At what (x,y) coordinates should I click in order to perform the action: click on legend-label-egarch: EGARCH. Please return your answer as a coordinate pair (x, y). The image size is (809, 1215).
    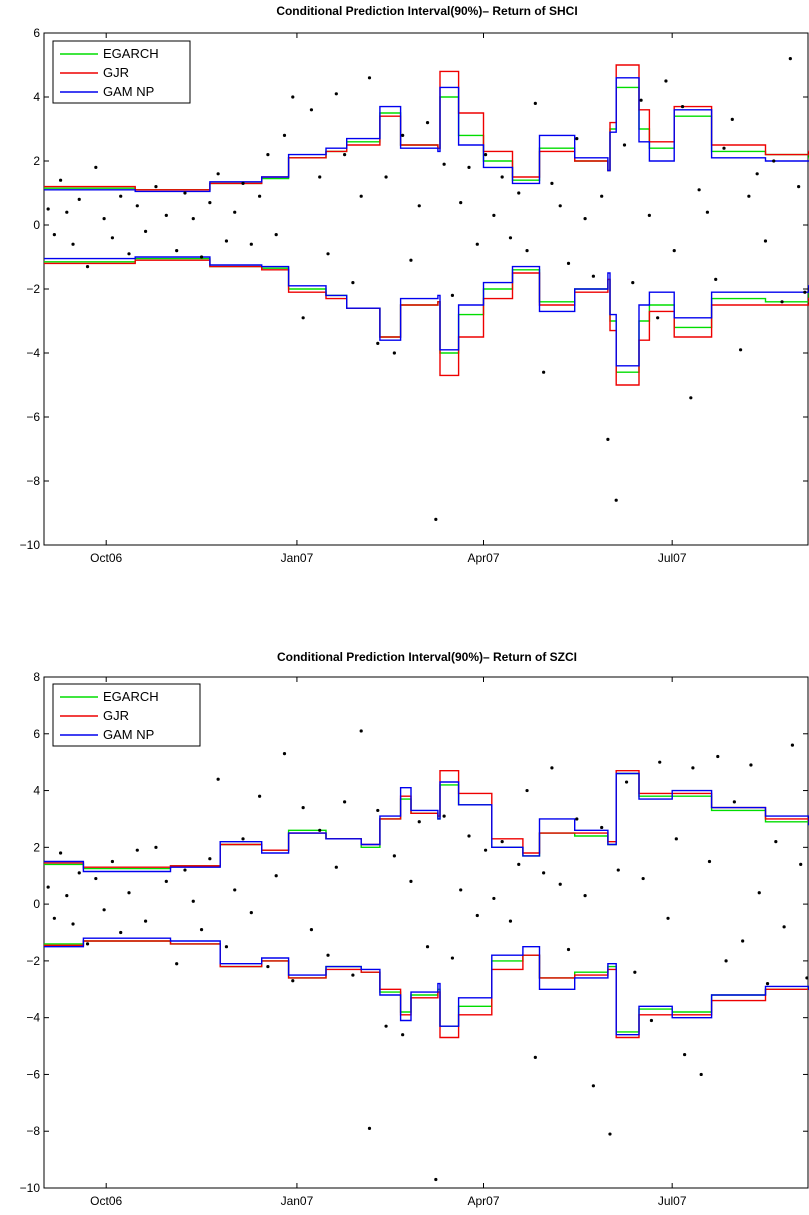
    Looking at the image, I should click on (131, 696).